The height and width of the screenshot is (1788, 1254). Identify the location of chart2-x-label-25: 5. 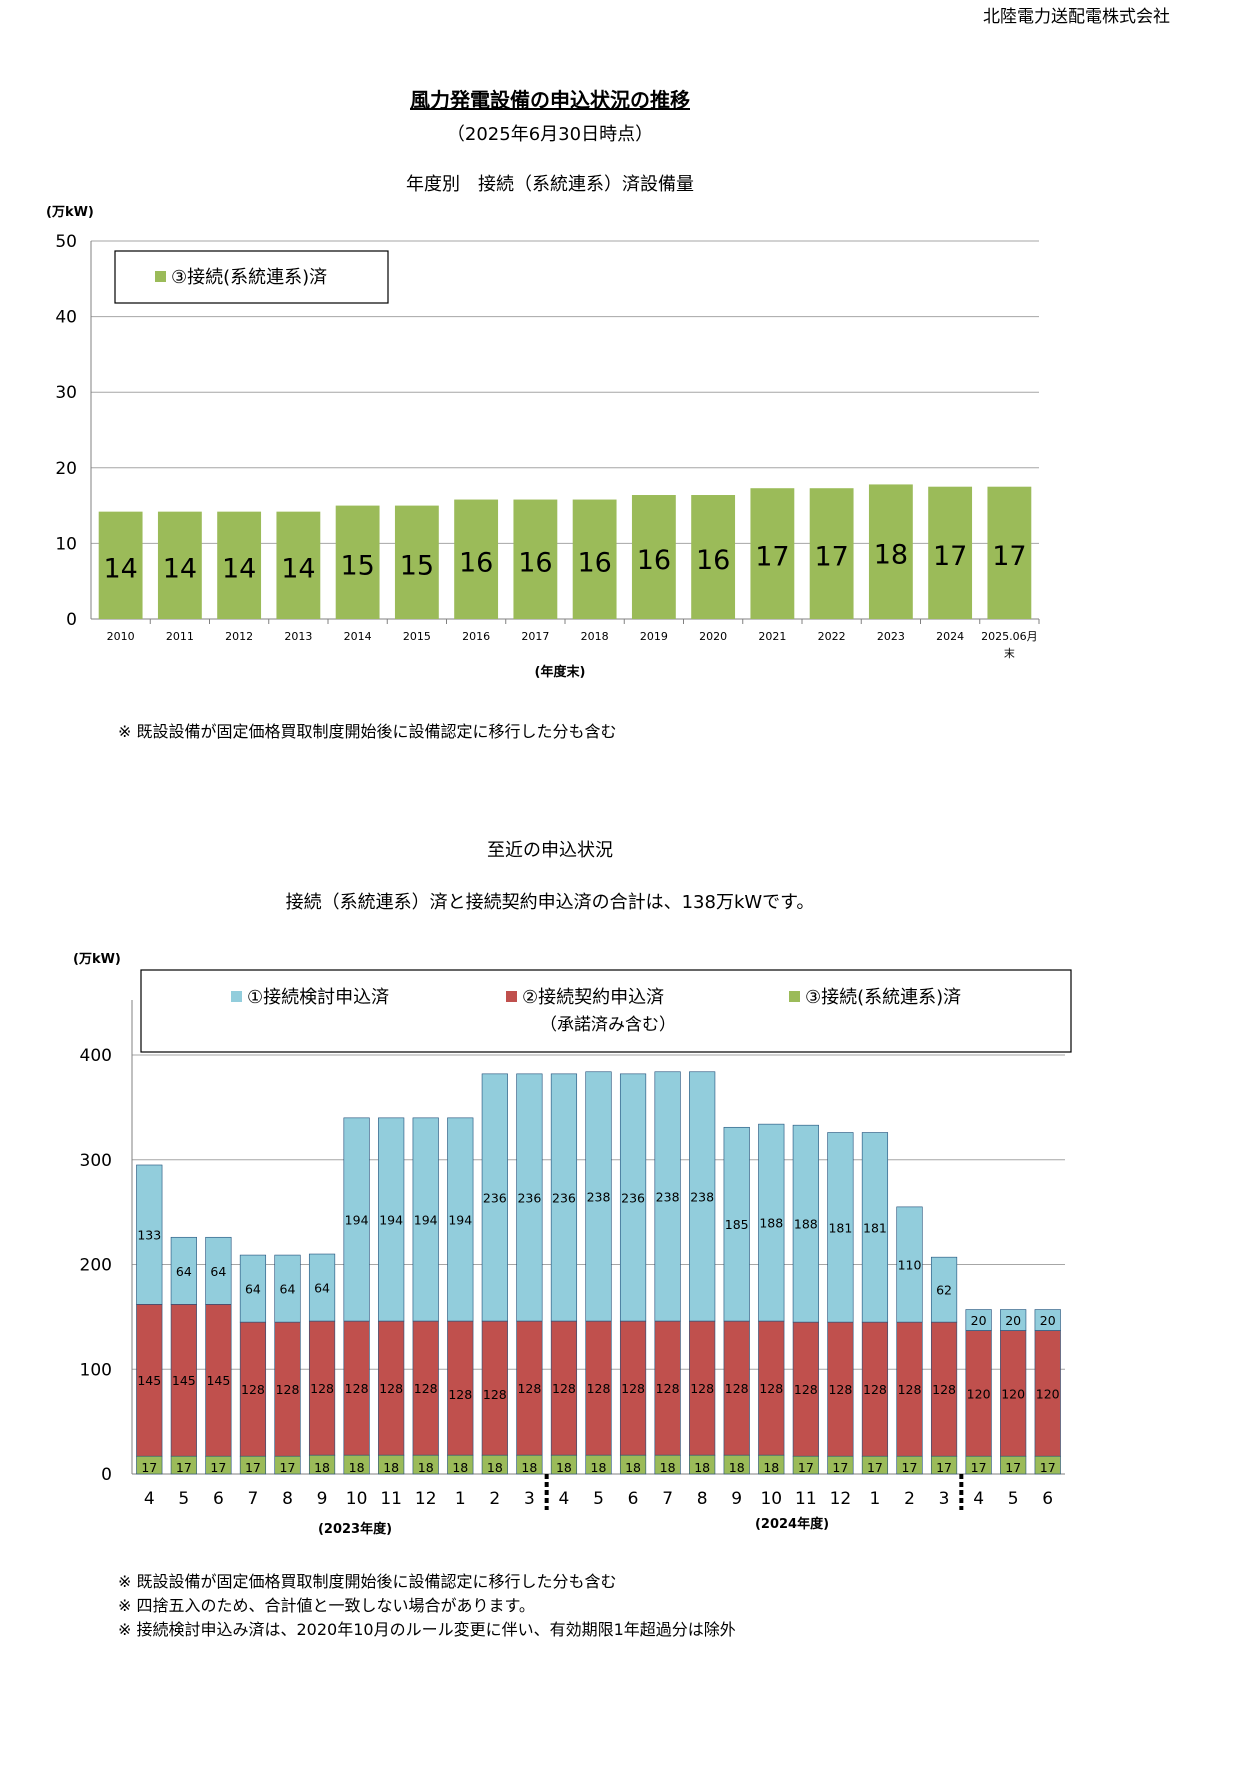
(1013, 1499).